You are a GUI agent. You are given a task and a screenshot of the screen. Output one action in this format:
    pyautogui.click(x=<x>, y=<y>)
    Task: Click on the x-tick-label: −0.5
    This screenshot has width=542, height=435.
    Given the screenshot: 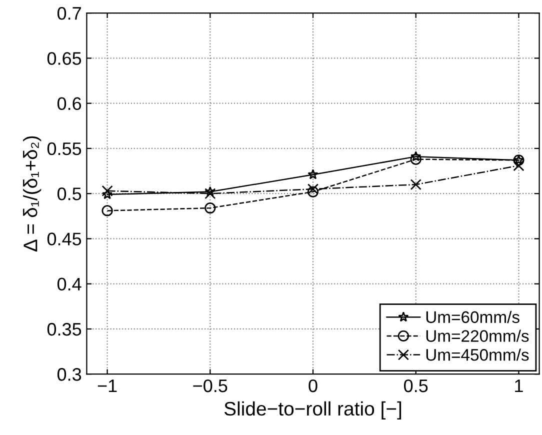 What is the action you would take?
    pyautogui.click(x=210, y=385)
    